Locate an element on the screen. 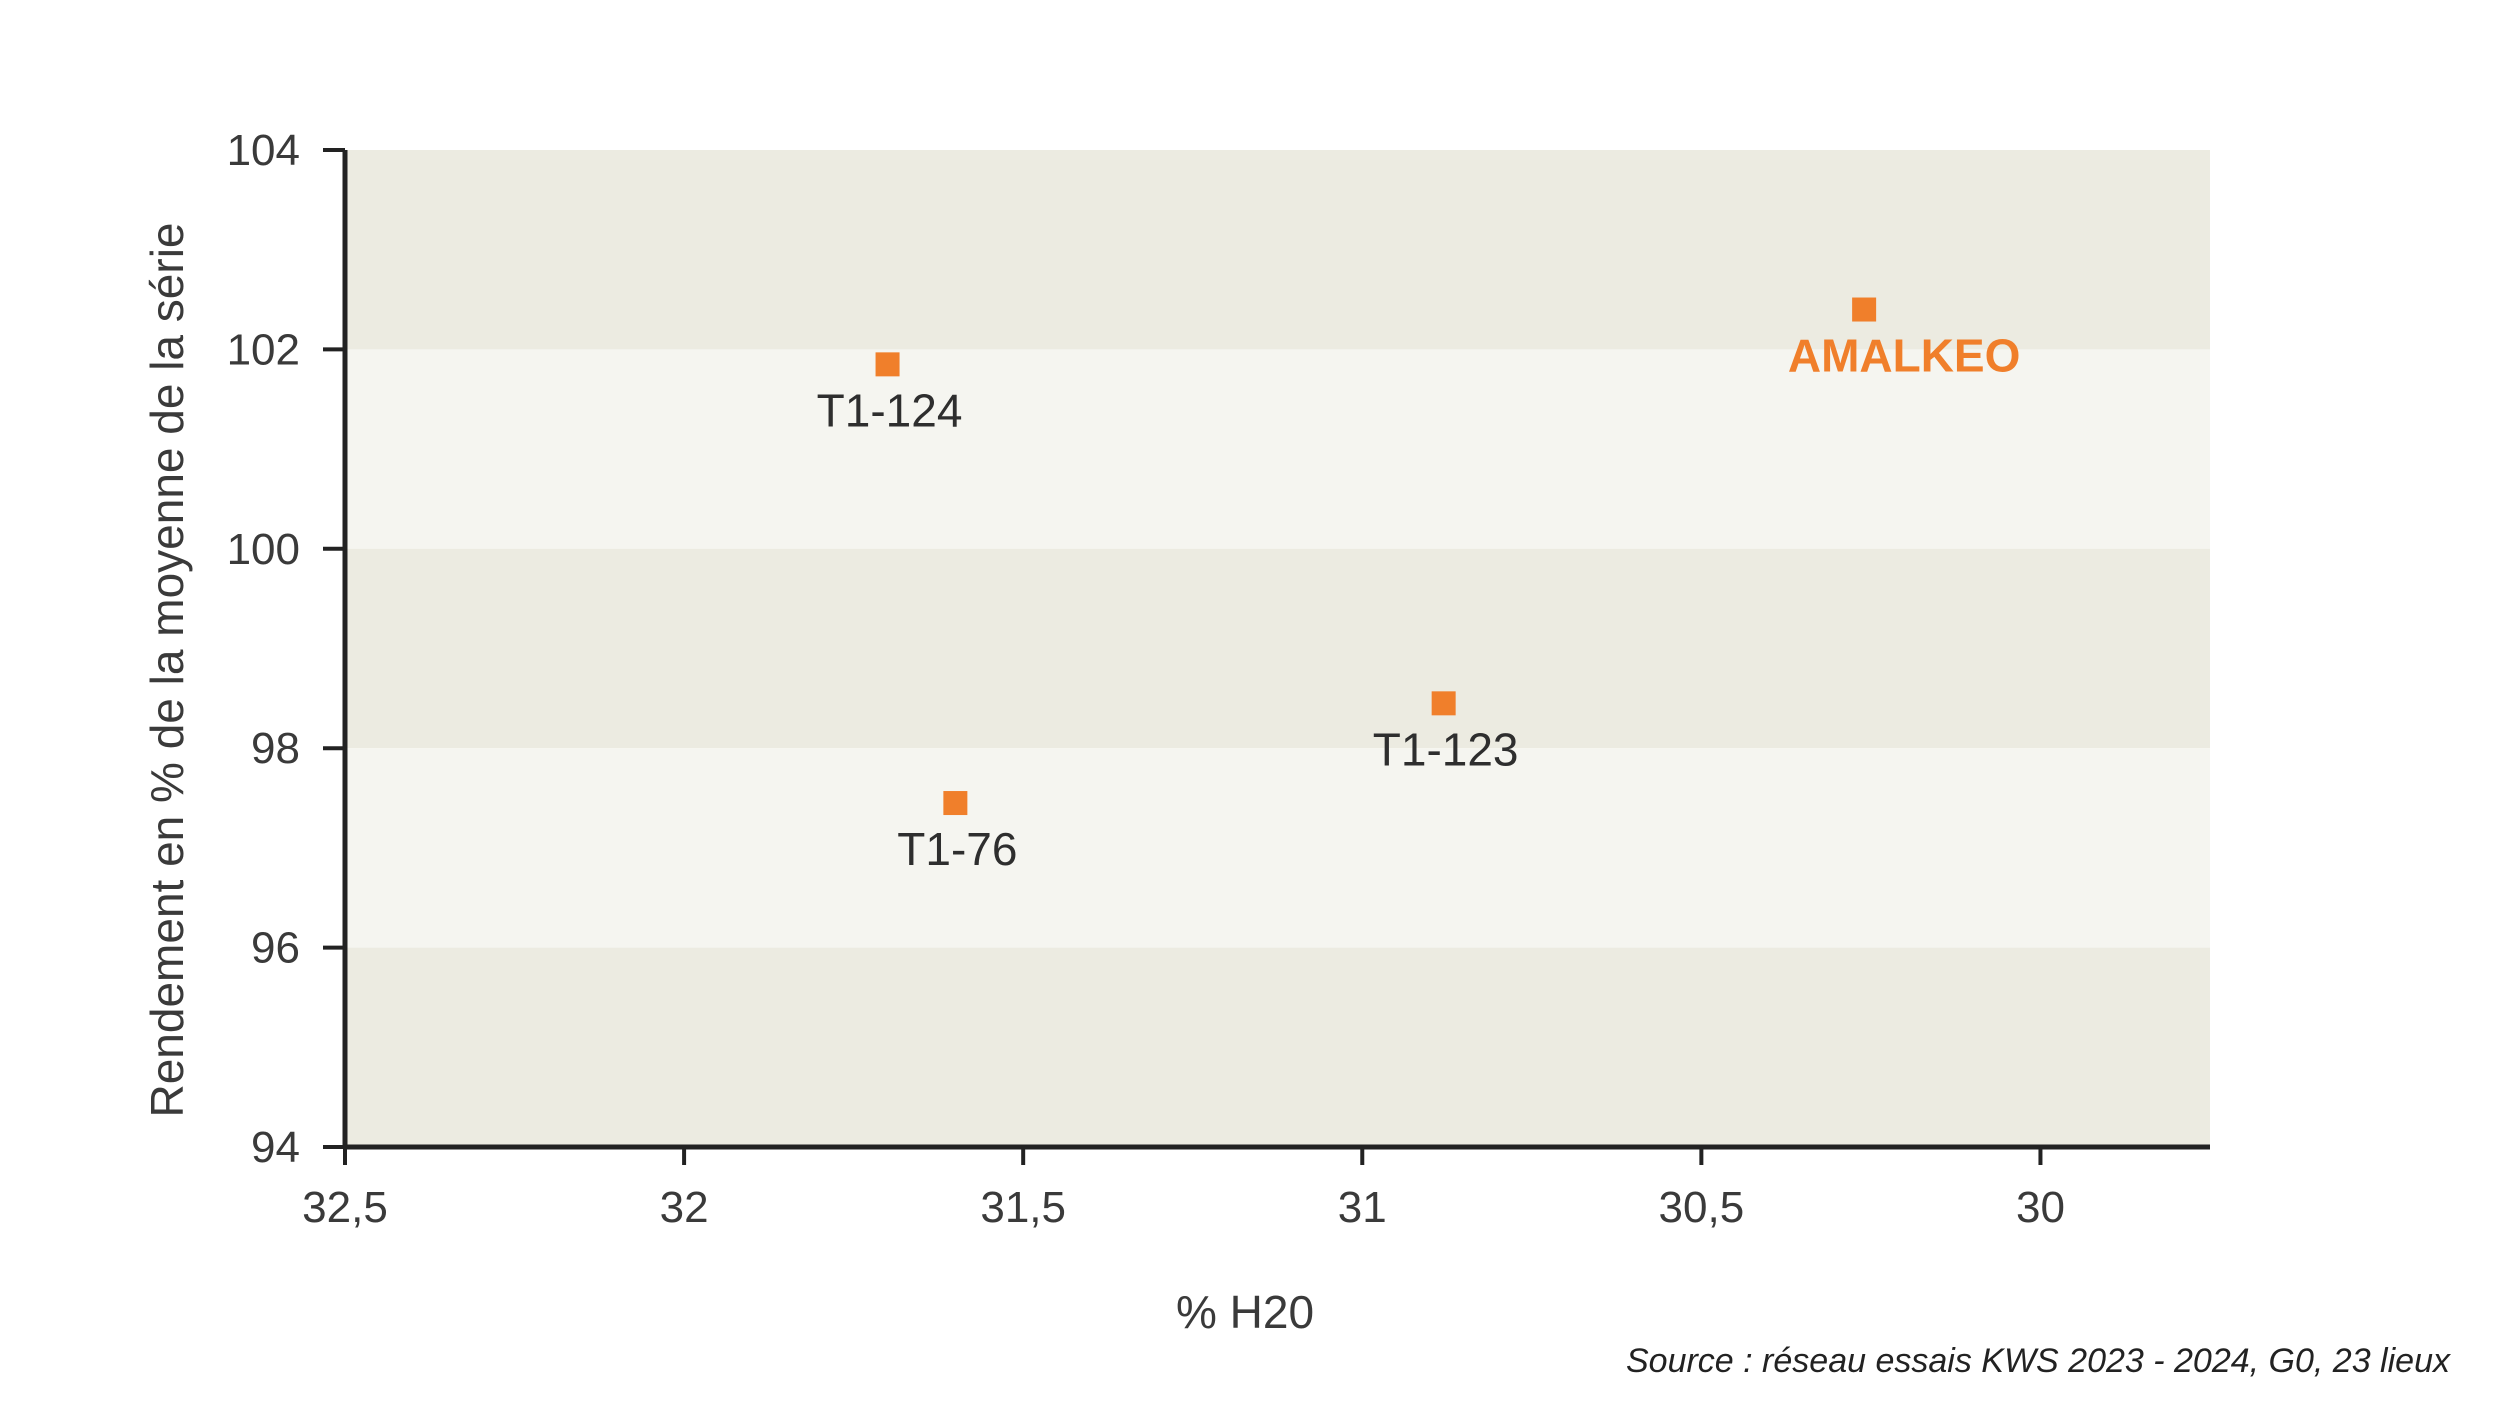  x-axis-title: % H20 is located at coordinates (1245, 1312).